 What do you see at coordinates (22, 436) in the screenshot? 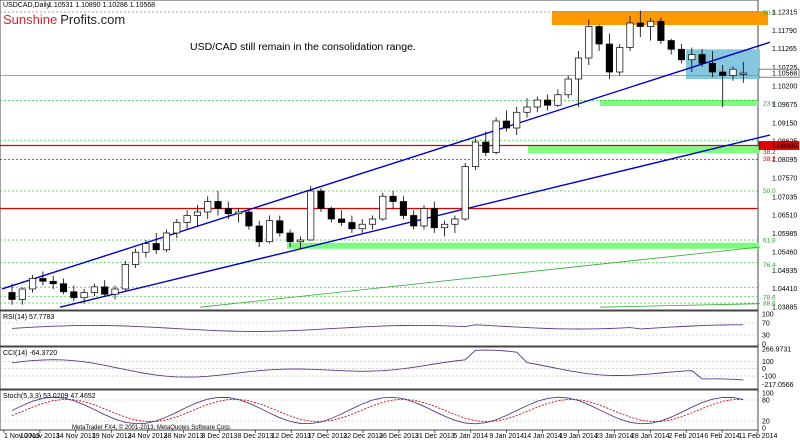
I see `date-tick-label: 1 Nov 2013` at bounding box center [22, 436].